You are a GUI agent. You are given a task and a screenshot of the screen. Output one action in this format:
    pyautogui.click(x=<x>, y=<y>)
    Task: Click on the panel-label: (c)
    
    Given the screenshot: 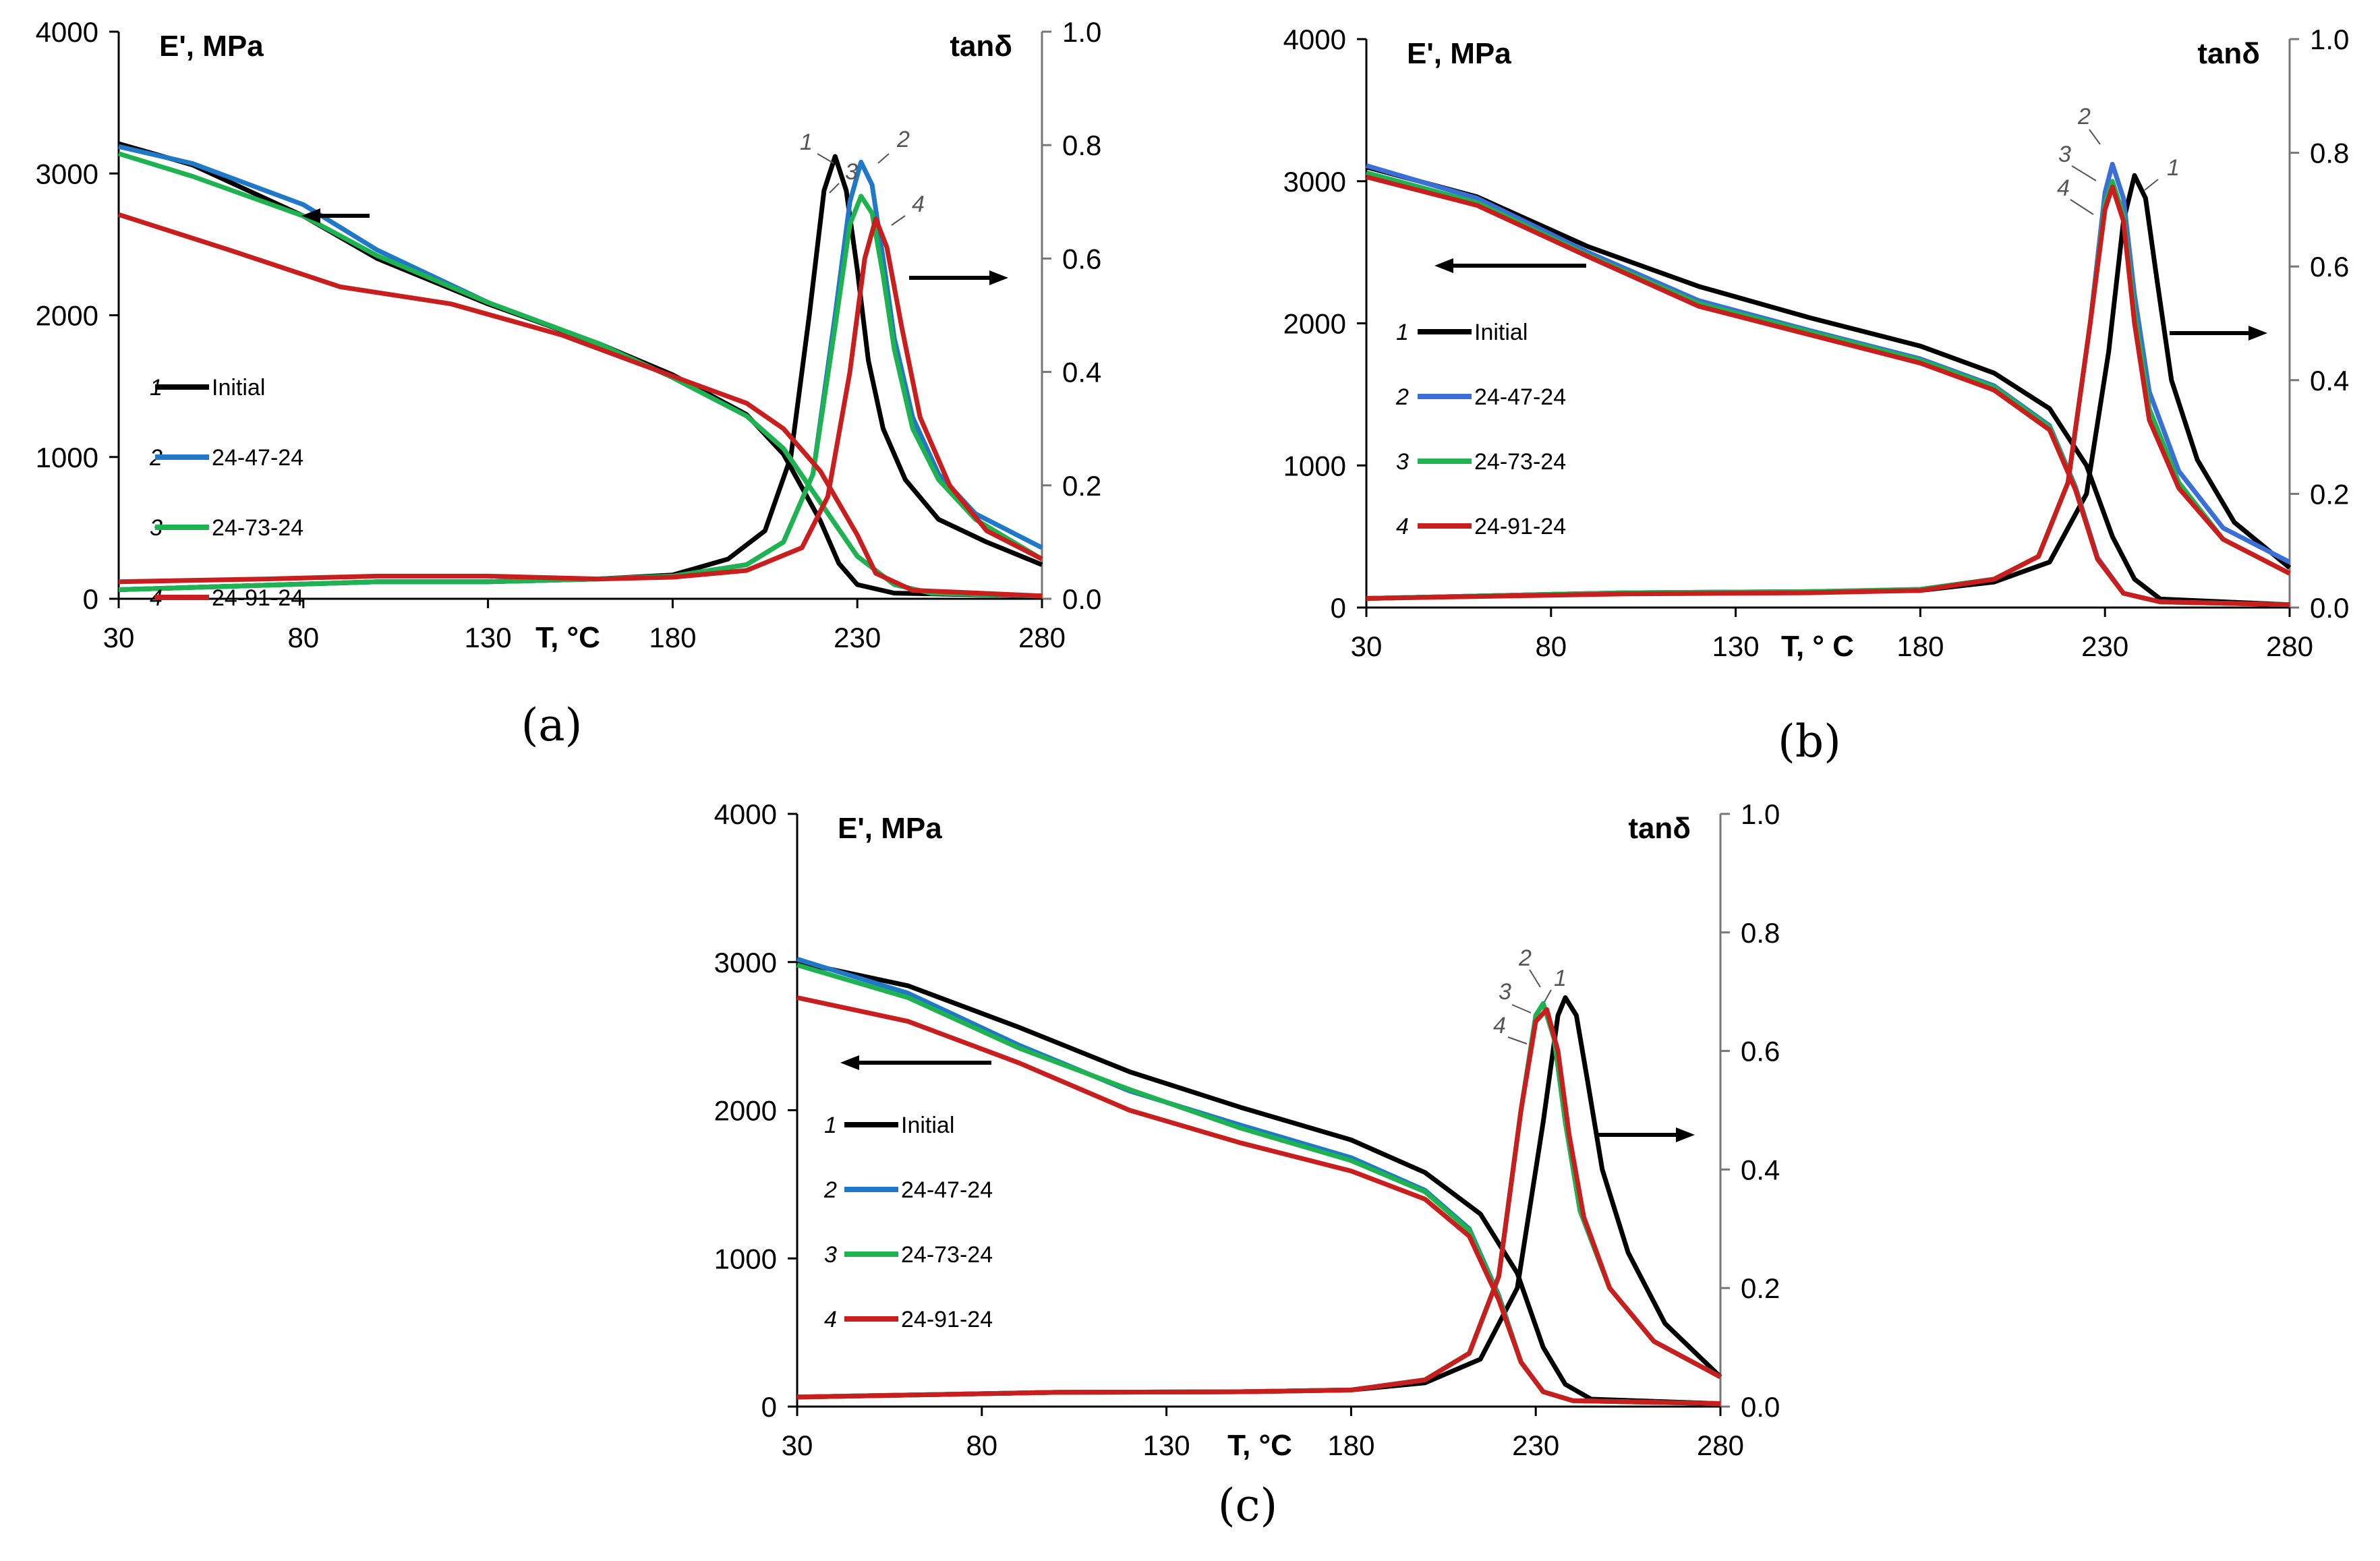 What is the action you would take?
    pyautogui.click(x=1247, y=1505)
    